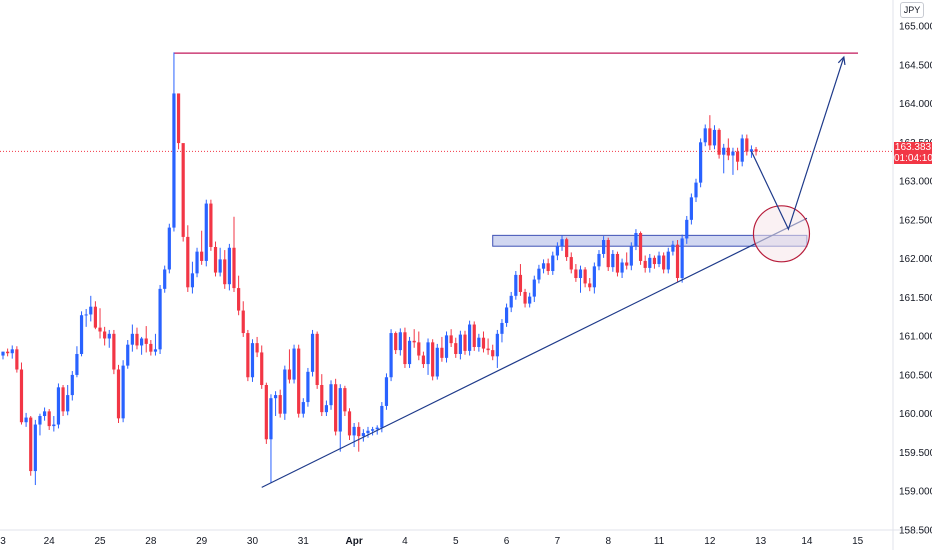 The width and height of the screenshot is (932, 555). I want to click on time-tick-label: 13, so click(761, 541).